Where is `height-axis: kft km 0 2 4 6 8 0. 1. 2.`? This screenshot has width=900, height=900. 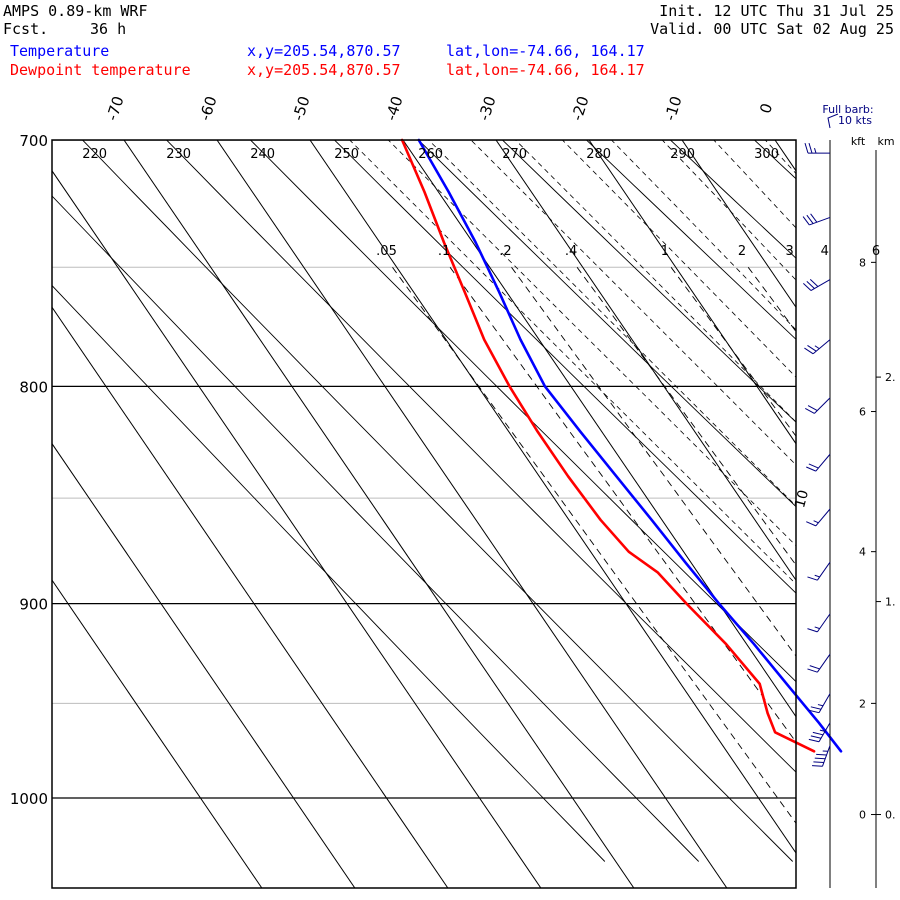
height-axis: kft km 0 2 4 6 8 0. 1. 2. is located at coordinates (873, 511).